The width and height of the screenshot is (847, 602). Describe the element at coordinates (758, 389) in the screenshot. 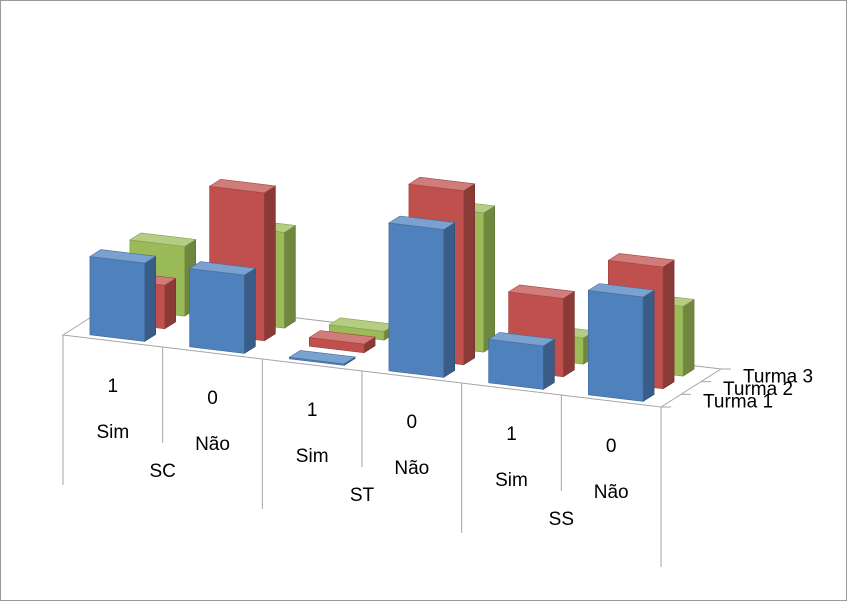

I see `series-label-2: Turma 2` at that location.